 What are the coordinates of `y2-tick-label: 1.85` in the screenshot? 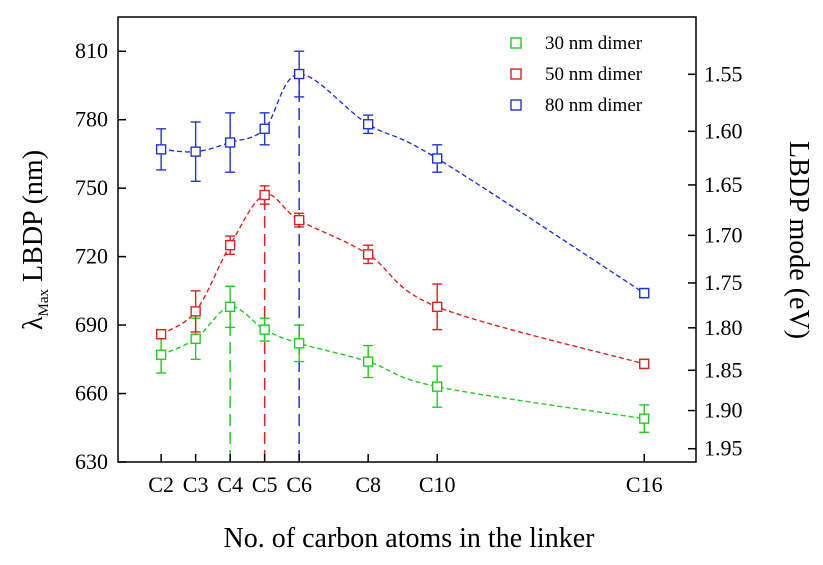 It's located at (723, 369).